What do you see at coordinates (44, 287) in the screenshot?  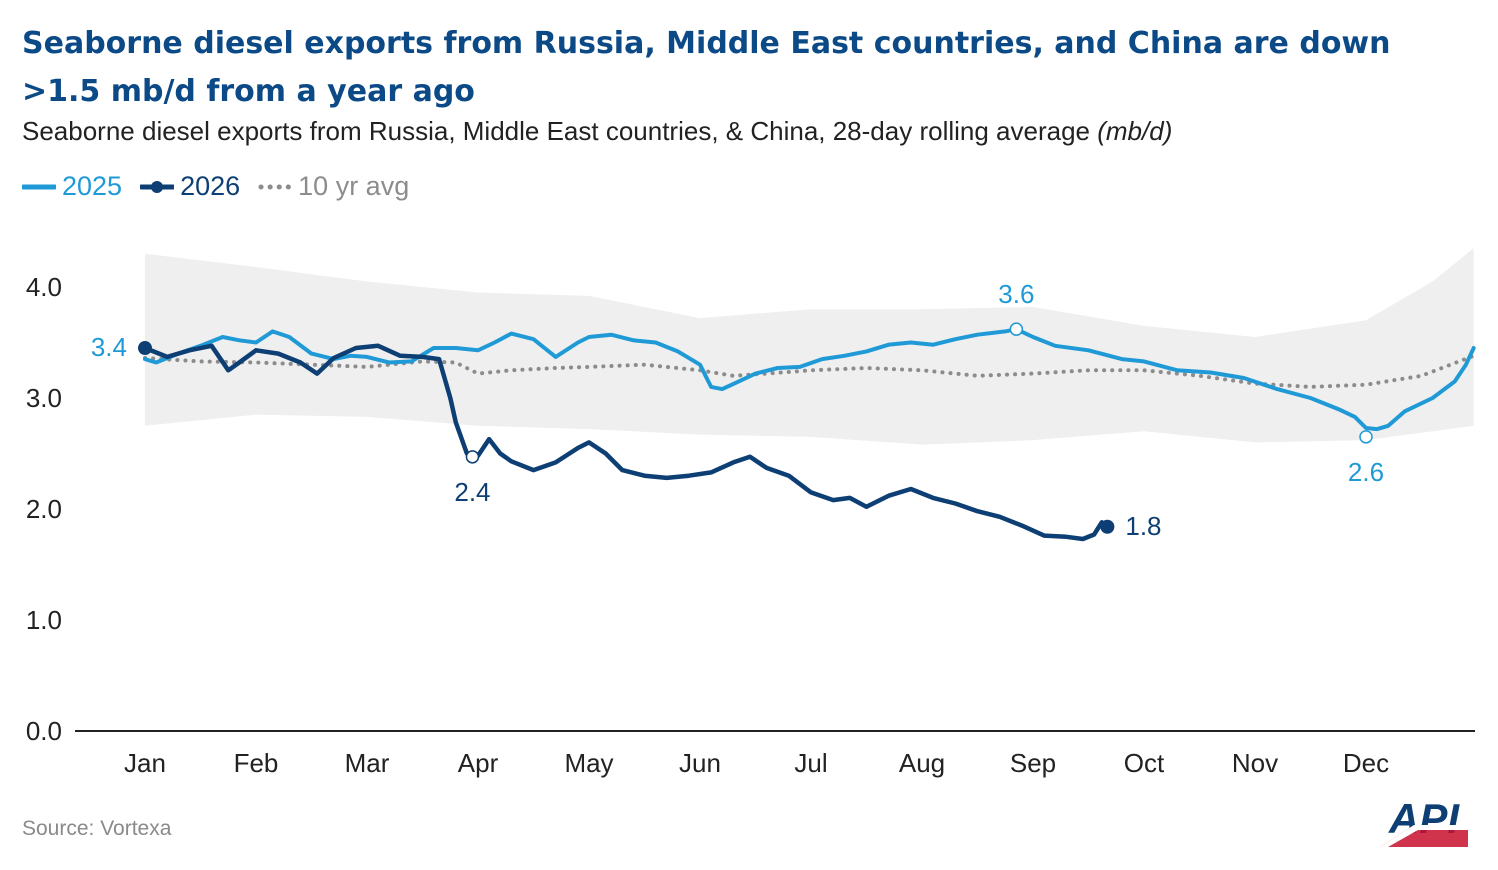 I see `y-tick-label: 4.0` at bounding box center [44, 287].